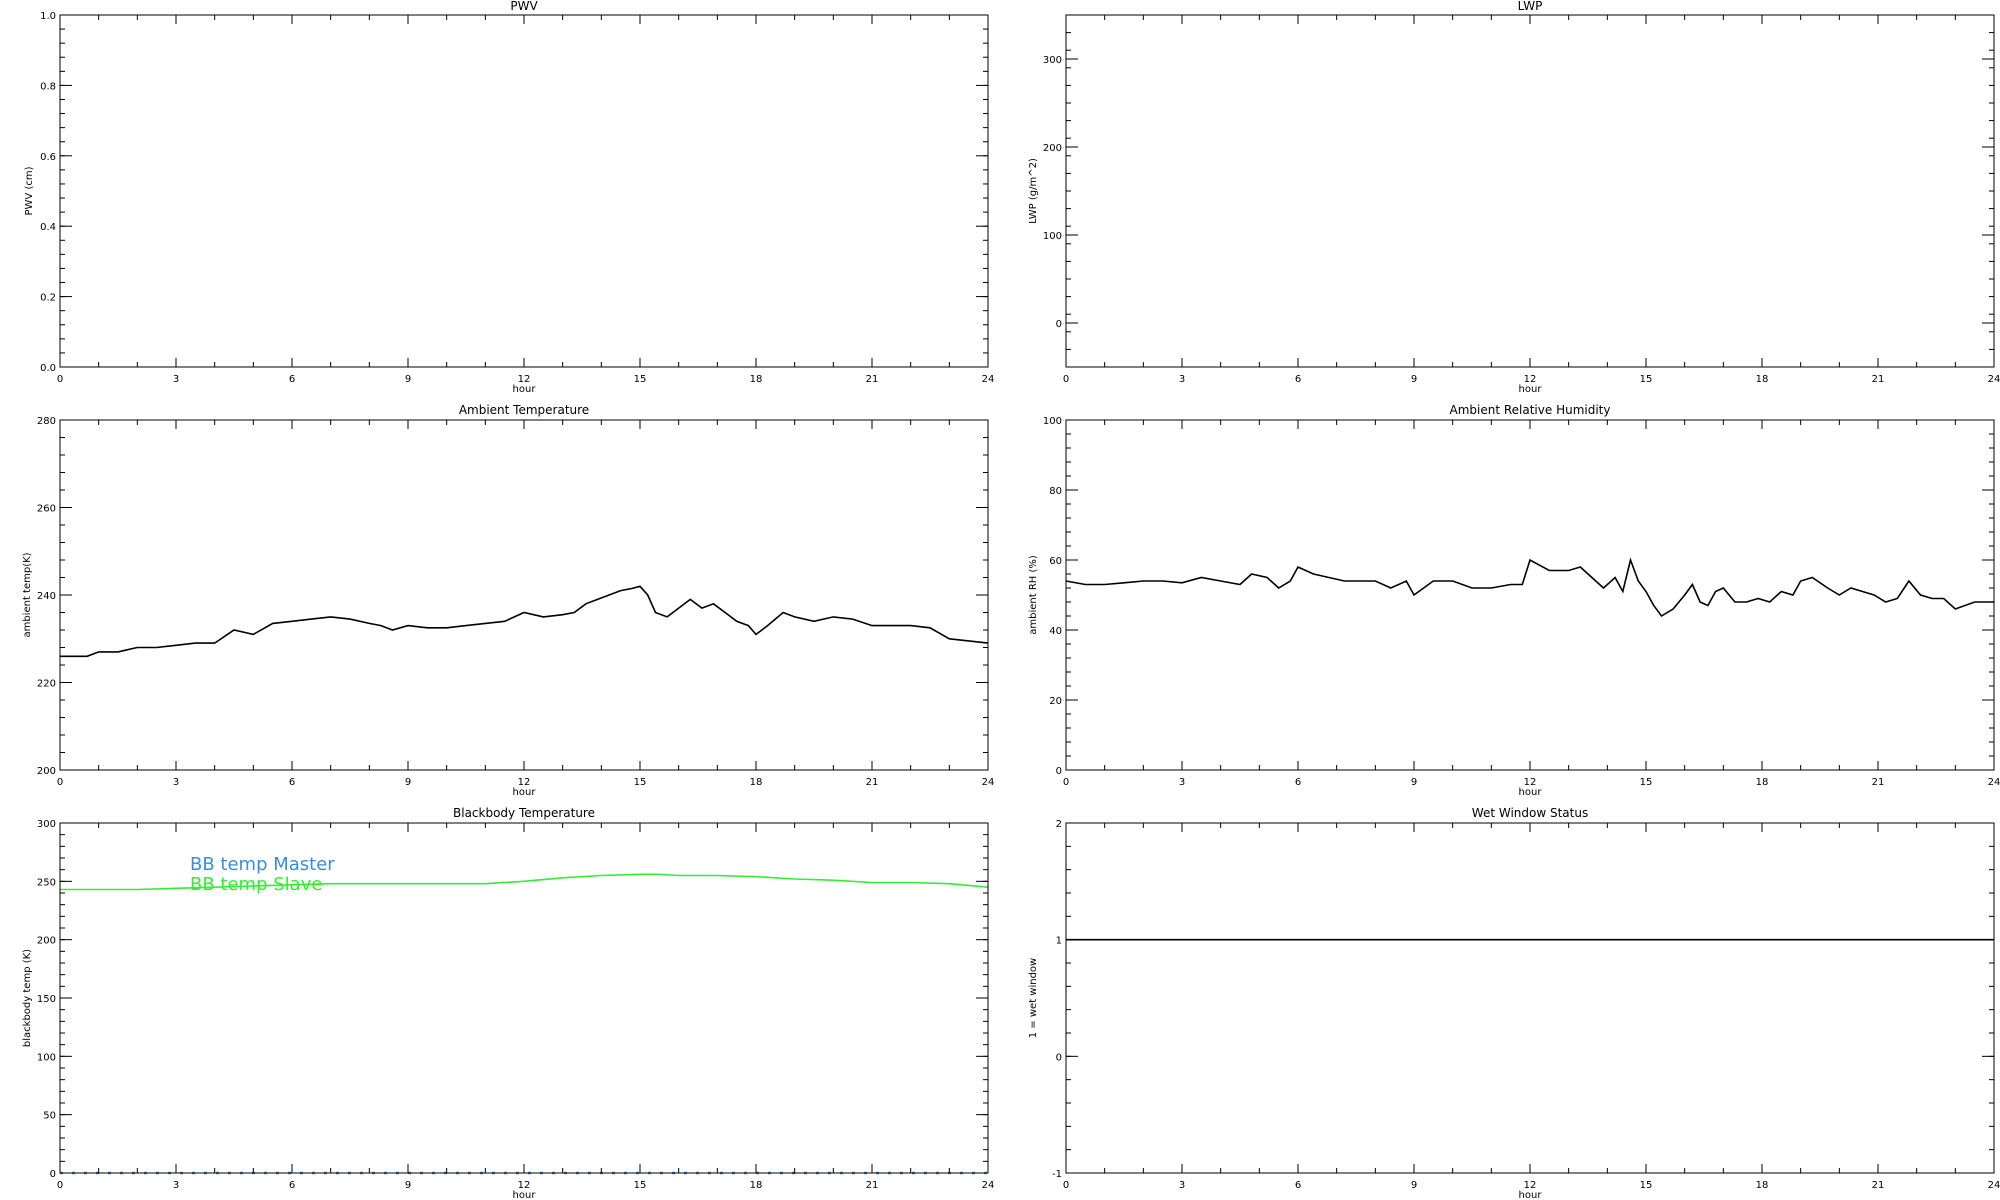  What do you see at coordinates (1055, 491) in the screenshot?
I see `y-tick-label: 80` at bounding box center [1055, 491].